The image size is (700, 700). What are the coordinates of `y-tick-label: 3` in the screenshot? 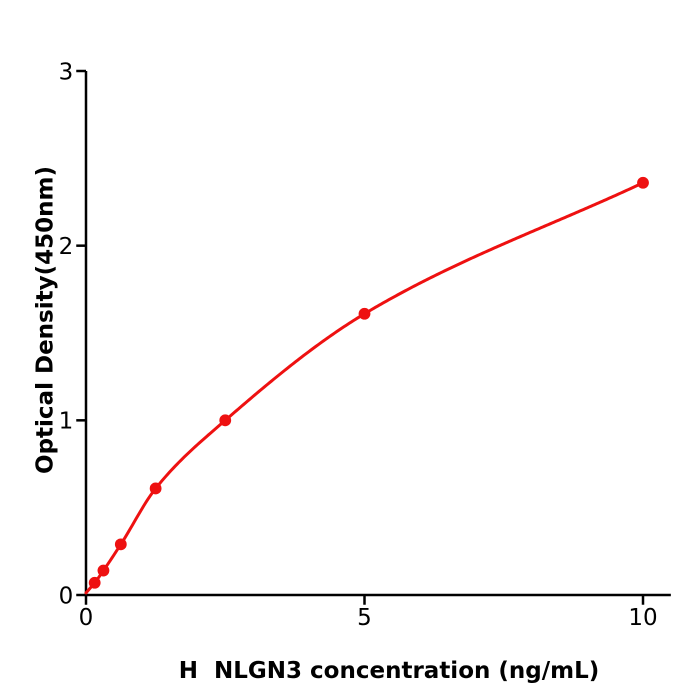 It's located at (66, 72).